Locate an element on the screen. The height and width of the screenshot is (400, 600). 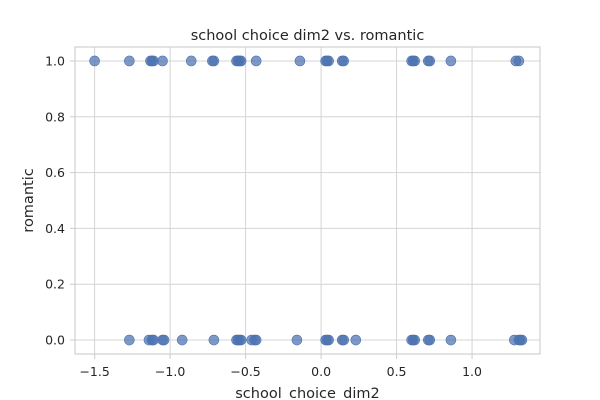
x-tick-label: −1.0 is located at coordinates (170, 371).